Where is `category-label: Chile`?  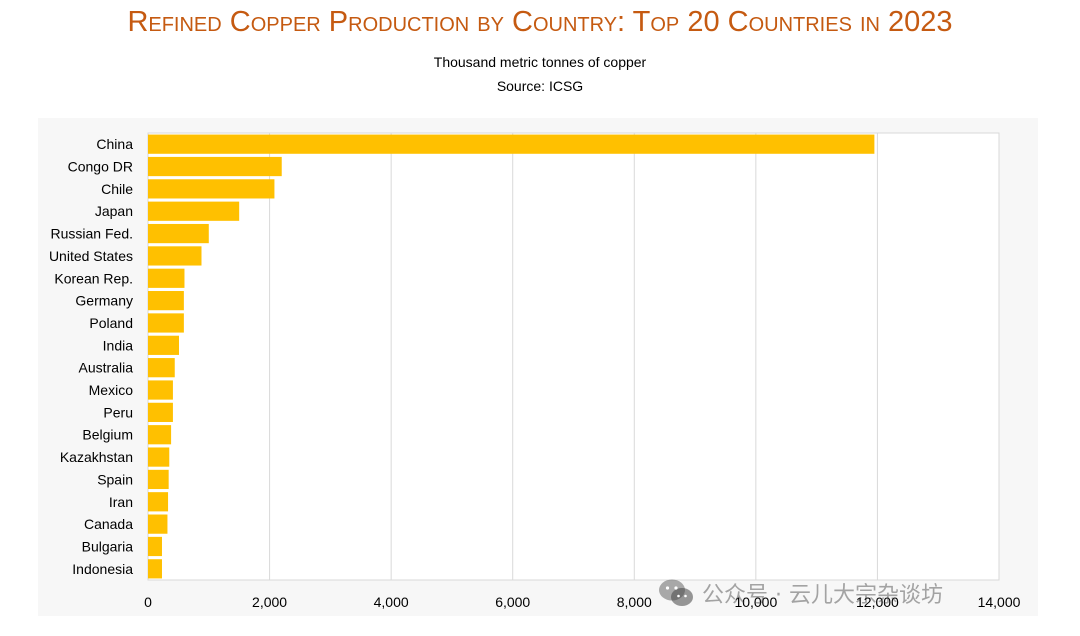 category-label: Chile is located at coordinates (117, 189).